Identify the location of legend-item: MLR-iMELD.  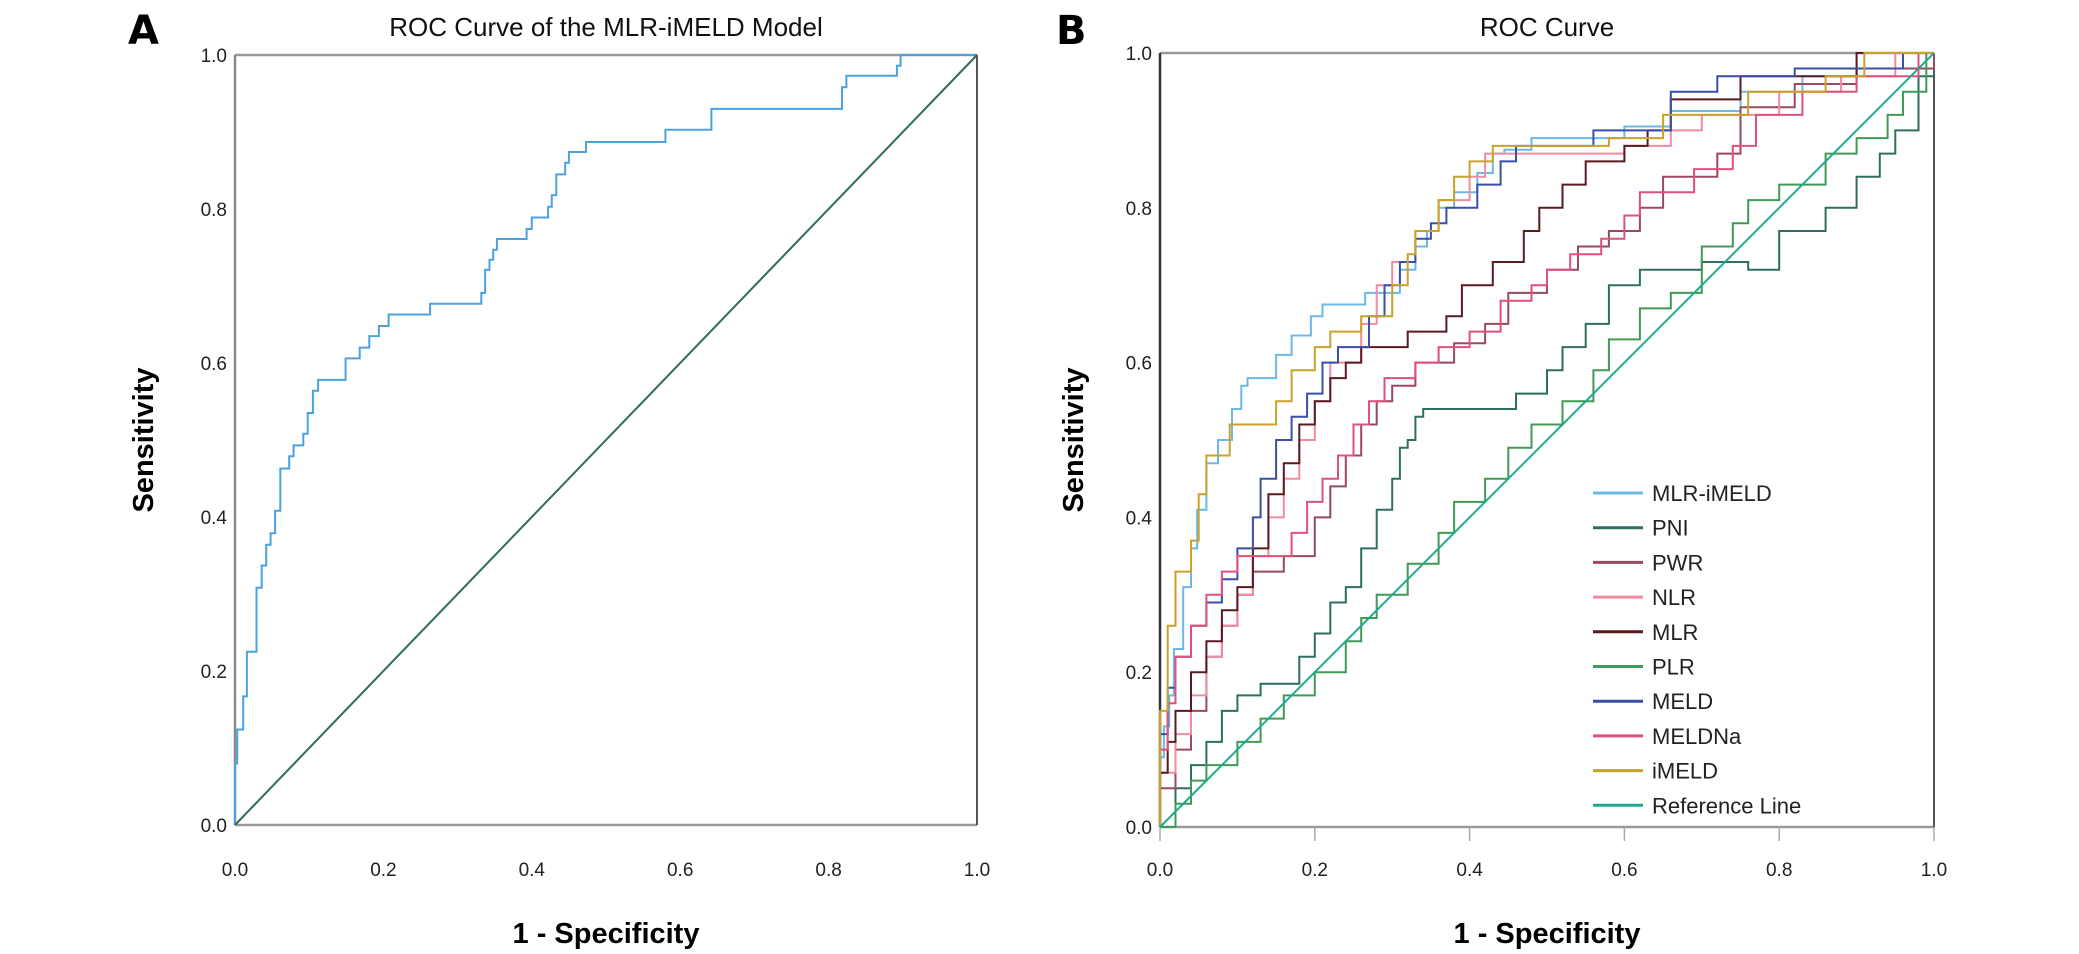
(1682, 493).